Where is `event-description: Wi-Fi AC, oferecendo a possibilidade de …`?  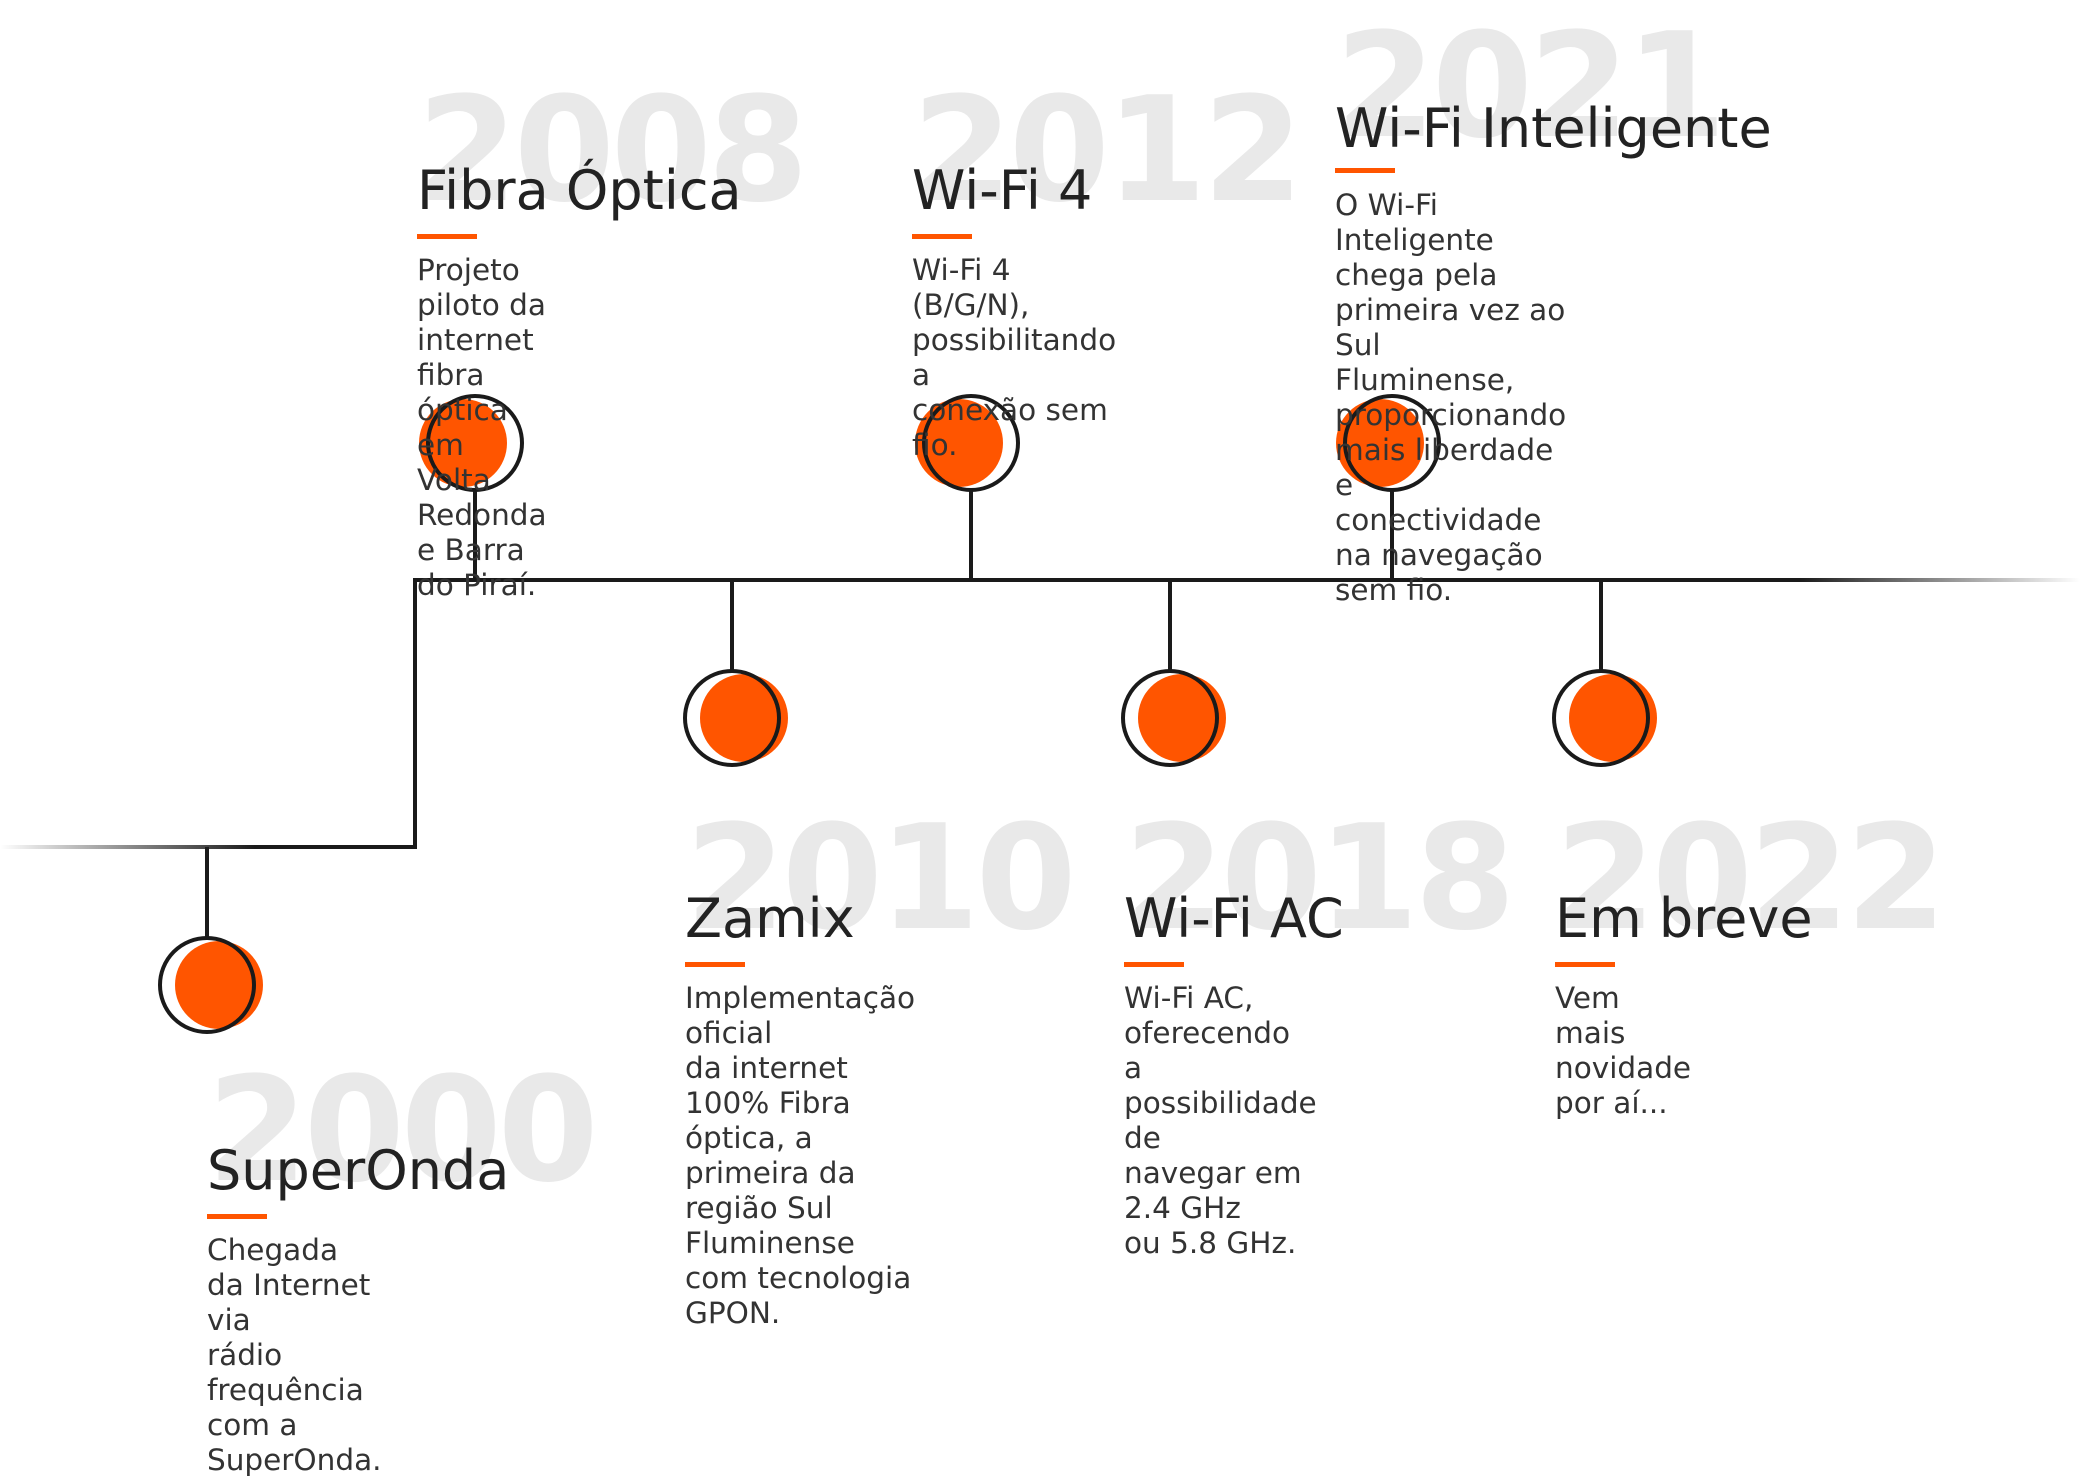
event-description: Wi-Fi AC, oferecendo a possibilidade de … is located at coordinates (1220, 1120).